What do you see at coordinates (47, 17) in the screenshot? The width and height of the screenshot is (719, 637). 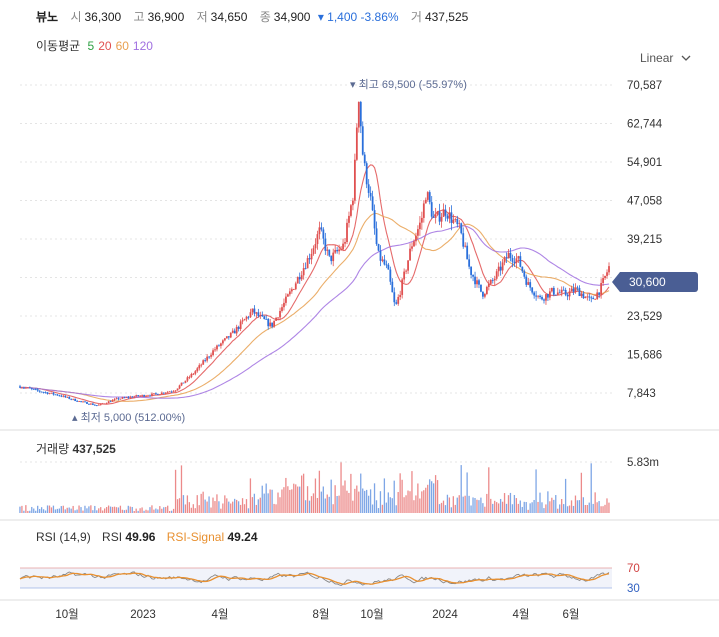 I see `stock-name: 뷰노` at bounding box center [47, 17].